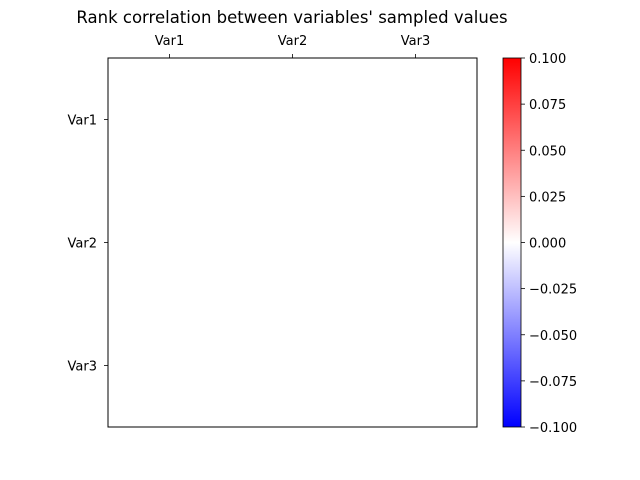 This screenshot has height=480, width=640. I want to click on y-tick-label: Var2, so click(82, 244).